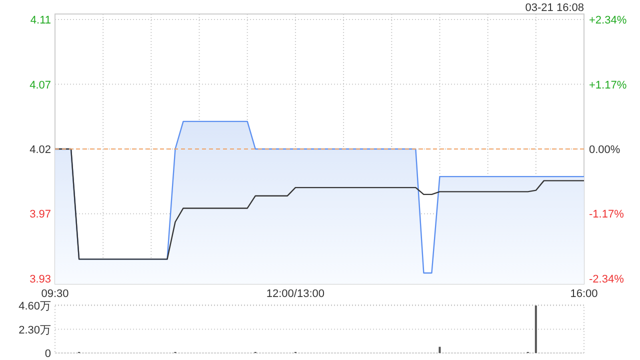  What do you see at coordinates (47, 354) in the screenshot?
I see `y-tick-label: 0` at bounding box center [47, 354].